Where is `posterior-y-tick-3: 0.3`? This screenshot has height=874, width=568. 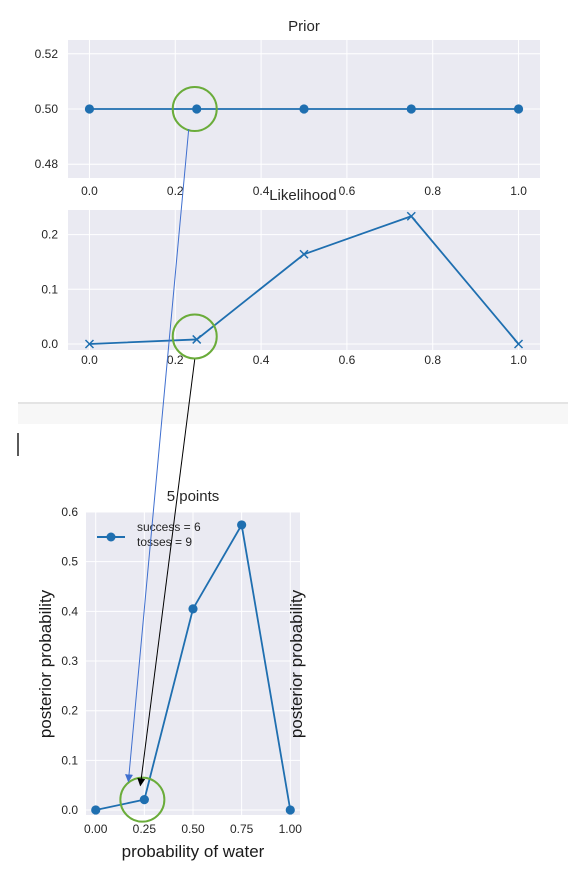 posterior-y-tick-3: 0.3 is located at coordinates (69, 661).